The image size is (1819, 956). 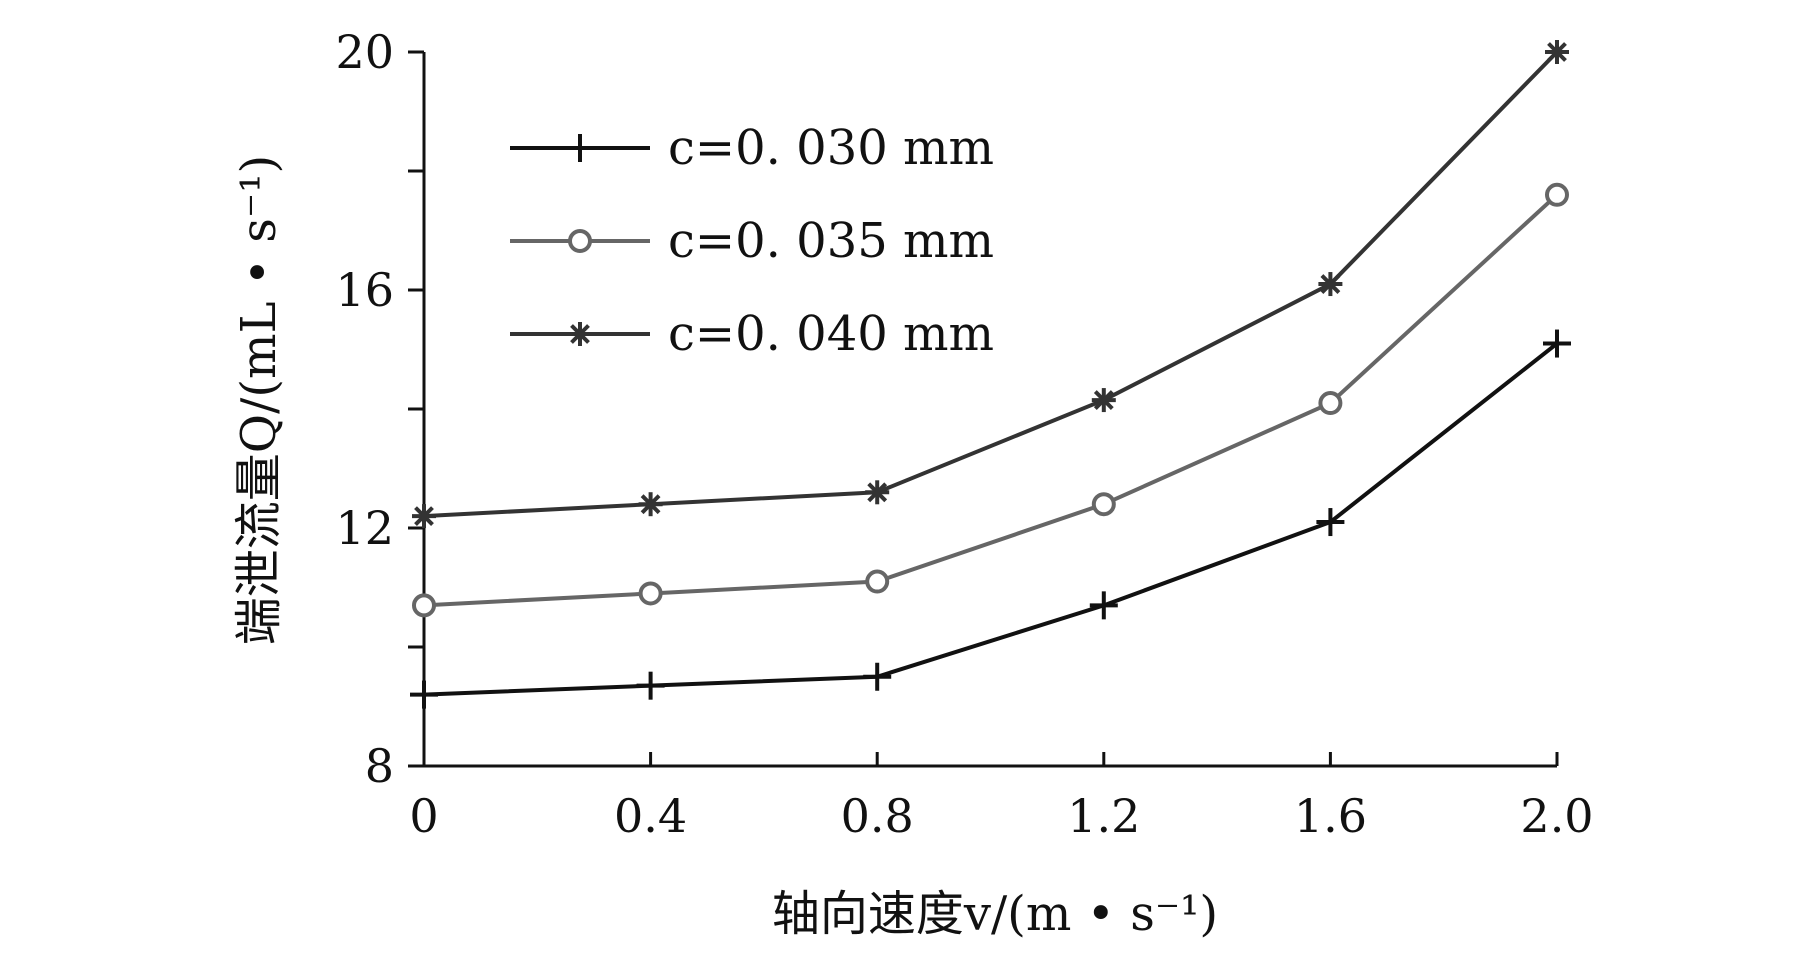 What do you see at coordinates (1103, 816) in the screenshot?
I see `x-tick-label: 1.2` at bounding box center [1103, 816].